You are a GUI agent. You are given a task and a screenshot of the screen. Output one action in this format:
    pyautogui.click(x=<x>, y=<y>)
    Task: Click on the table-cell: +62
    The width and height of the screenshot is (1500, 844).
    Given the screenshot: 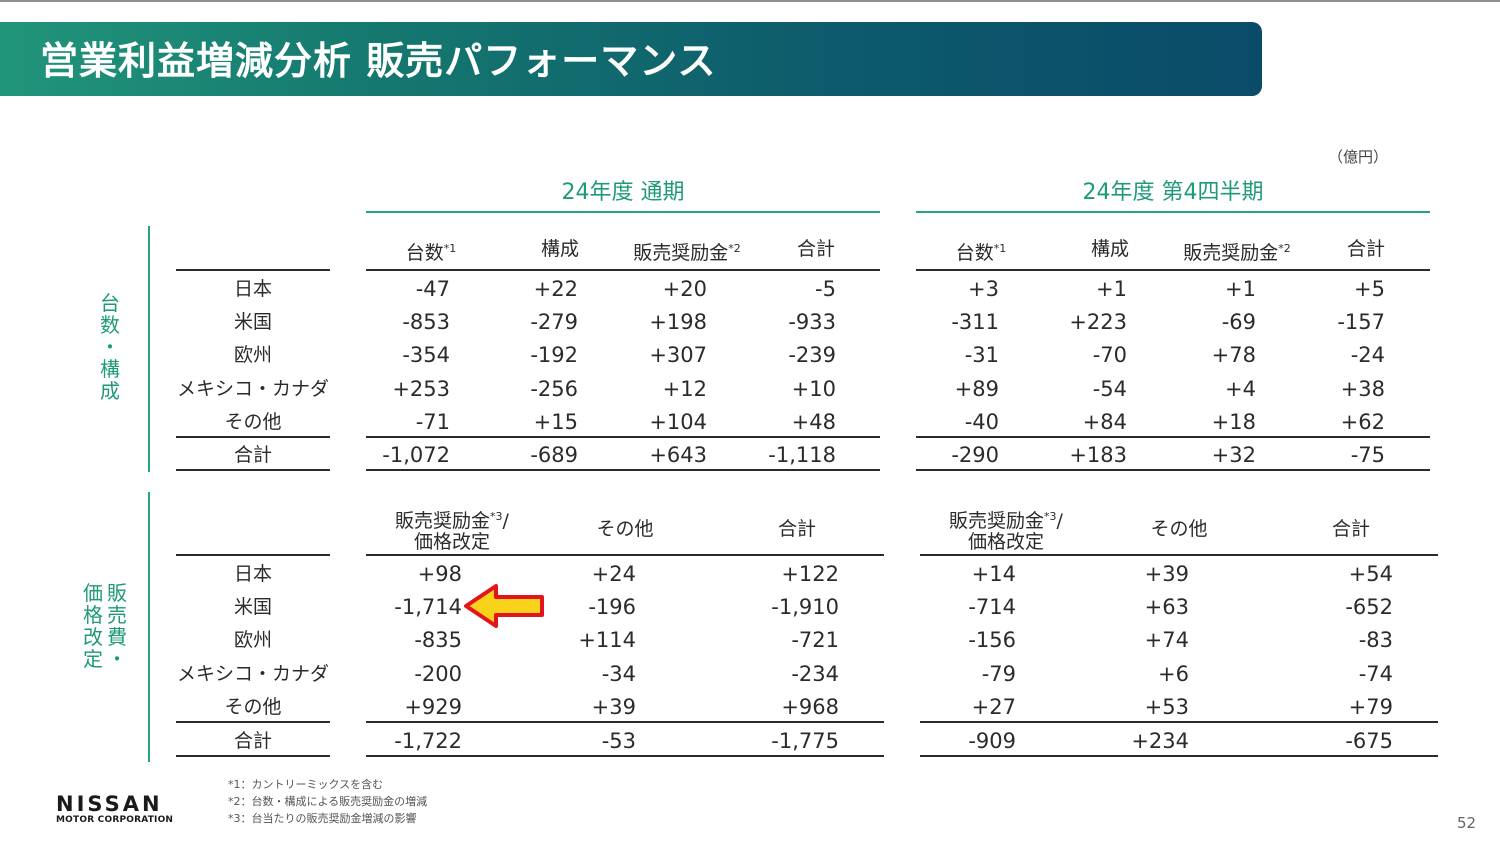 What is the action you would take?
    pyautogui.click(x=1362, y=422)
    